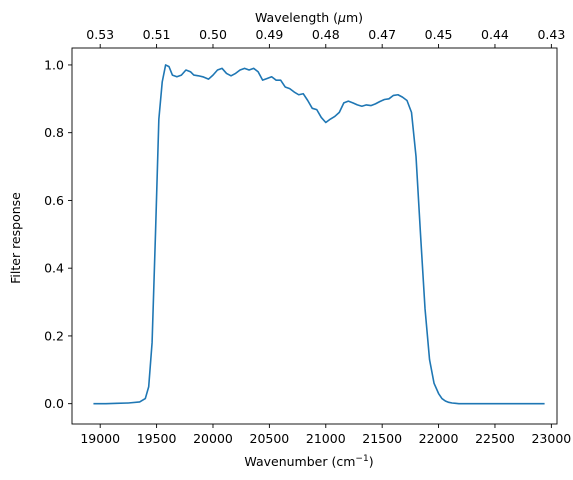 The width and height of the screenshot is (573, 480). What do you see at coordinates (326, 438) in the screenshot?
I see `x-tick-label: 21000` at bounding box center [326, 438].